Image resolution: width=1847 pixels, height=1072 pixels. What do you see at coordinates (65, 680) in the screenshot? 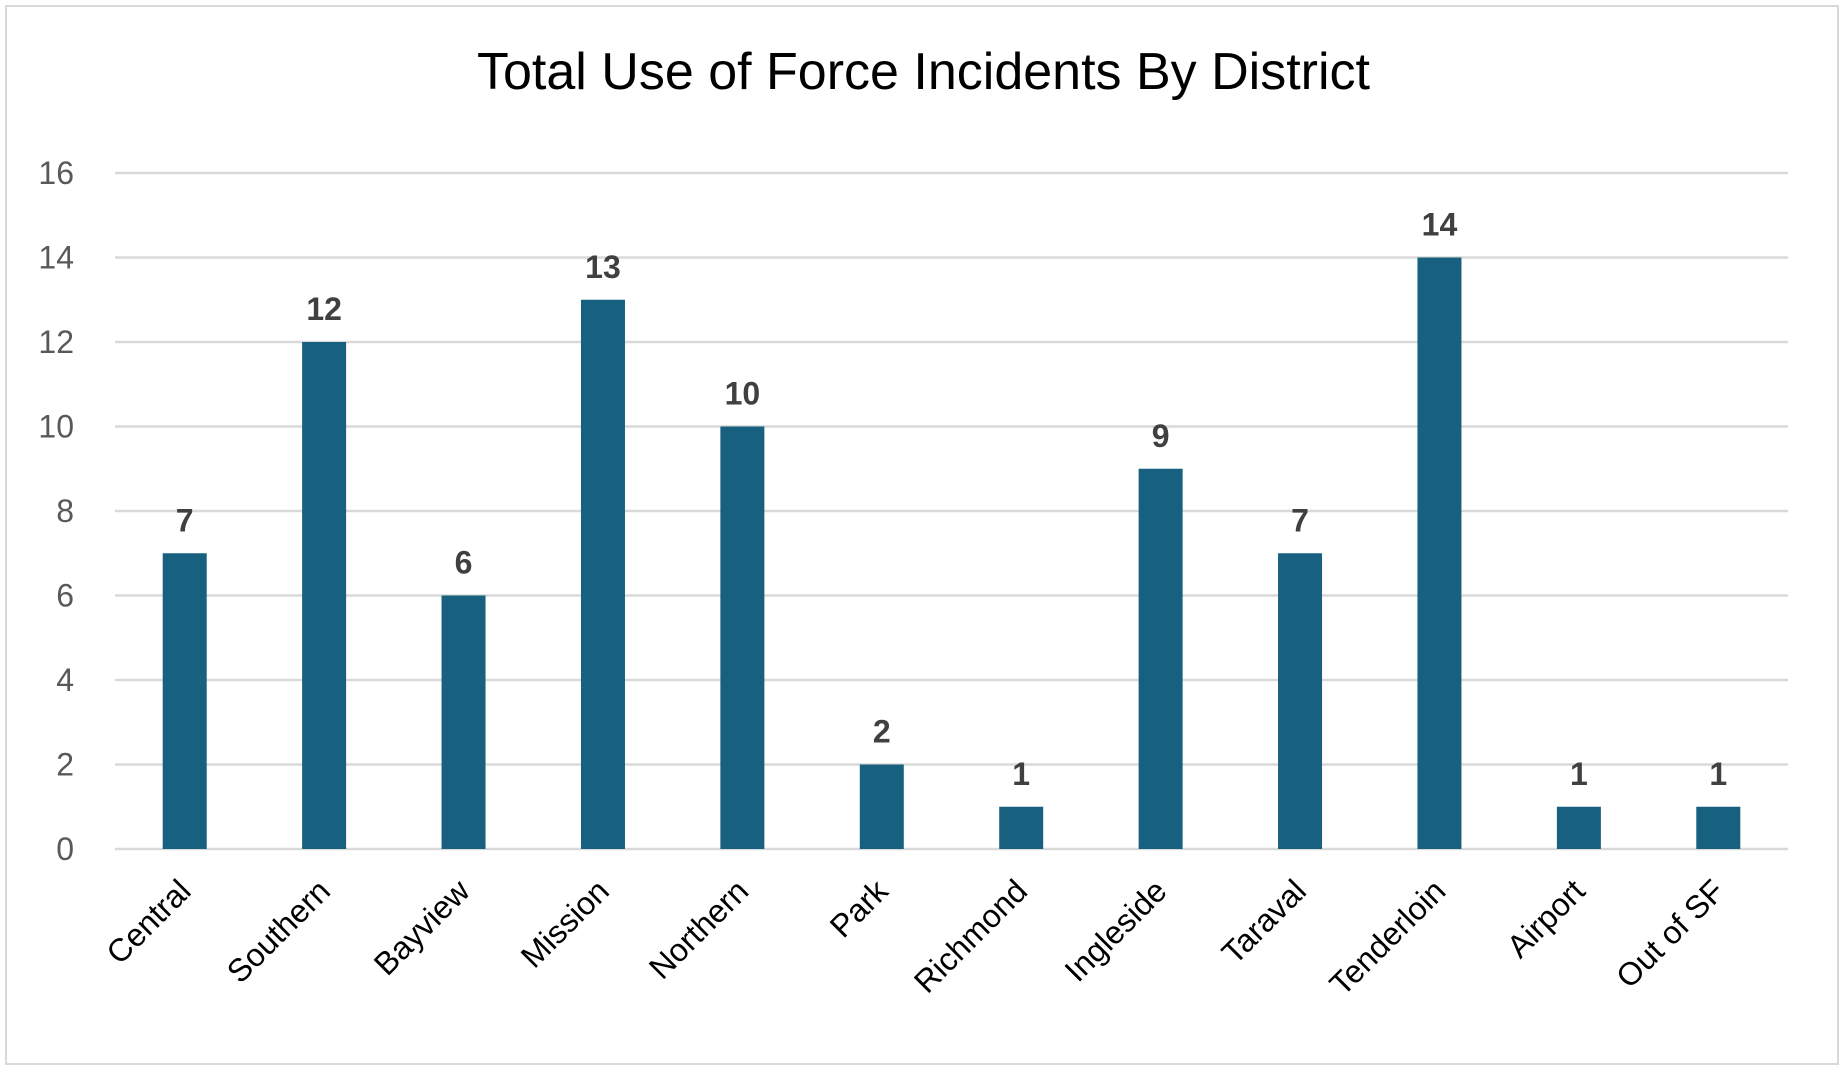
I see `y-tick-label: 4` at bounding box center [65, 680].